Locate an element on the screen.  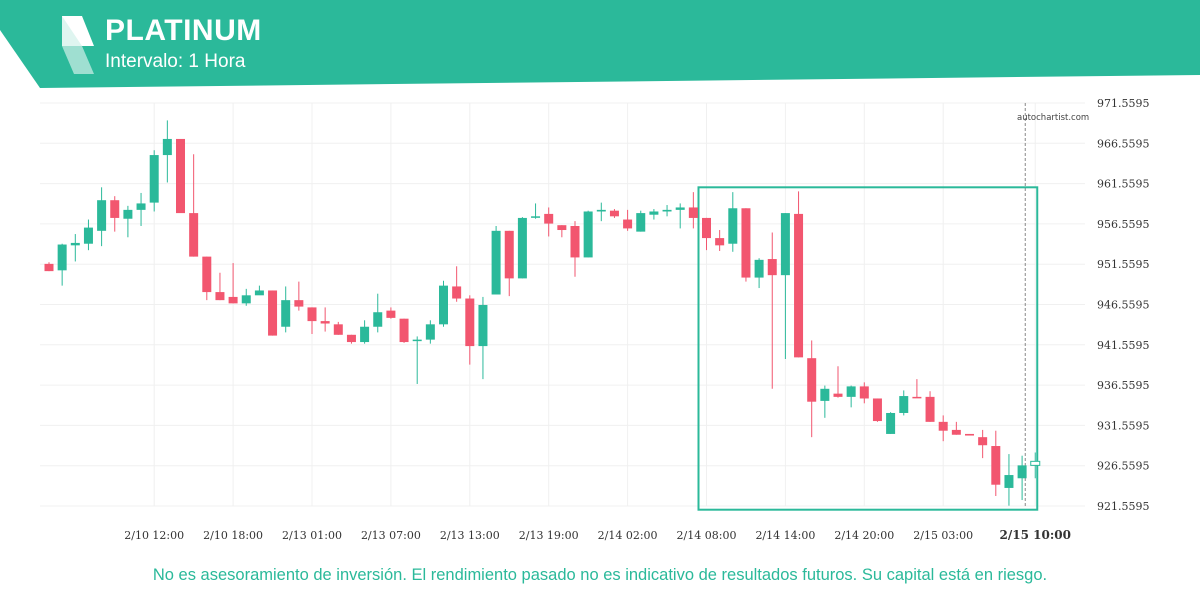
interval-subtitle: Intervalo: 1 Hora is located at coordinates (175, 61).